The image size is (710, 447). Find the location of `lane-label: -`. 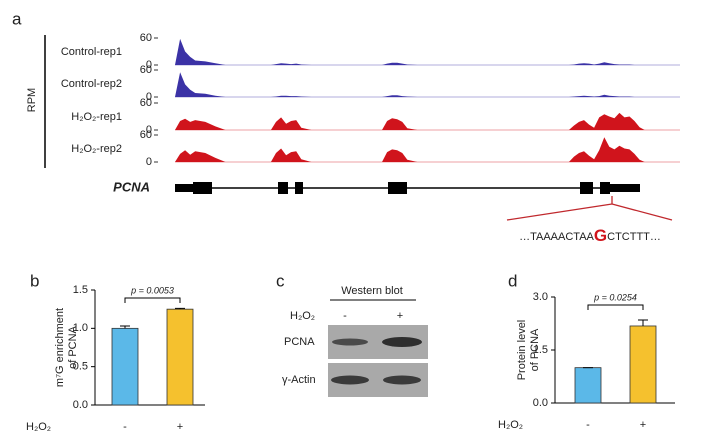

lane-label: - is located at coordinates (345, 316).